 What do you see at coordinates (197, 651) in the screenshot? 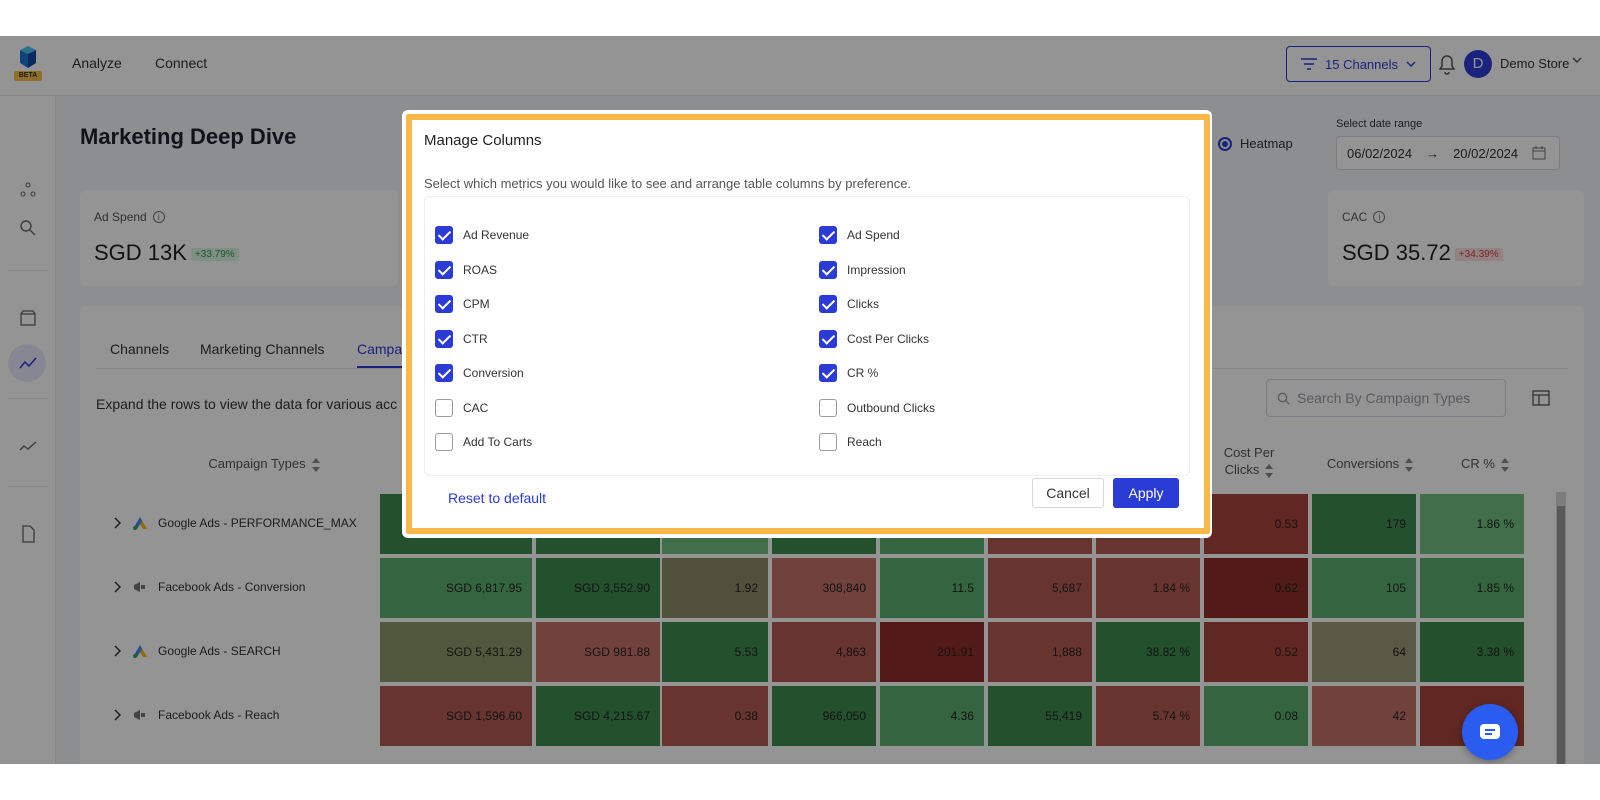
I see `table-row: Google Ads - SEARCH` at bounding box center [197, 651].